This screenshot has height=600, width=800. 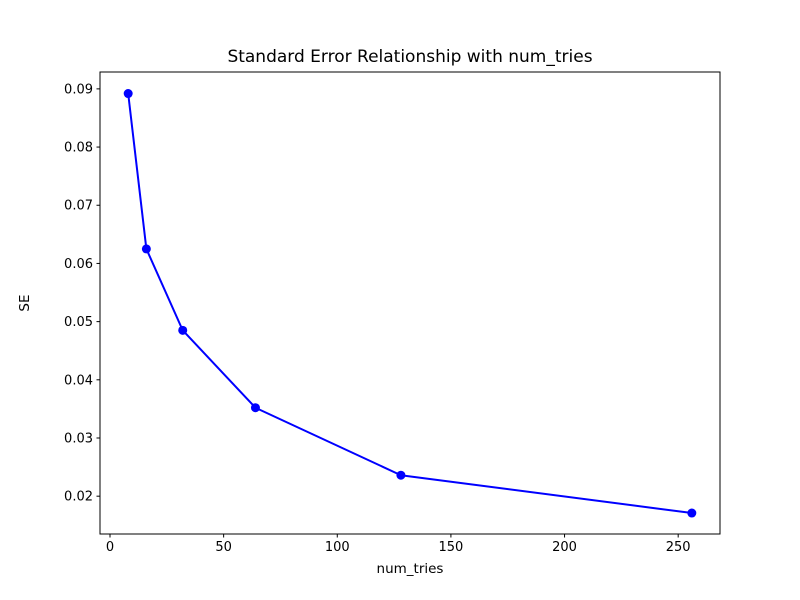 I want to click on y-tick-label: 0.06, so click(x=78, y=264).